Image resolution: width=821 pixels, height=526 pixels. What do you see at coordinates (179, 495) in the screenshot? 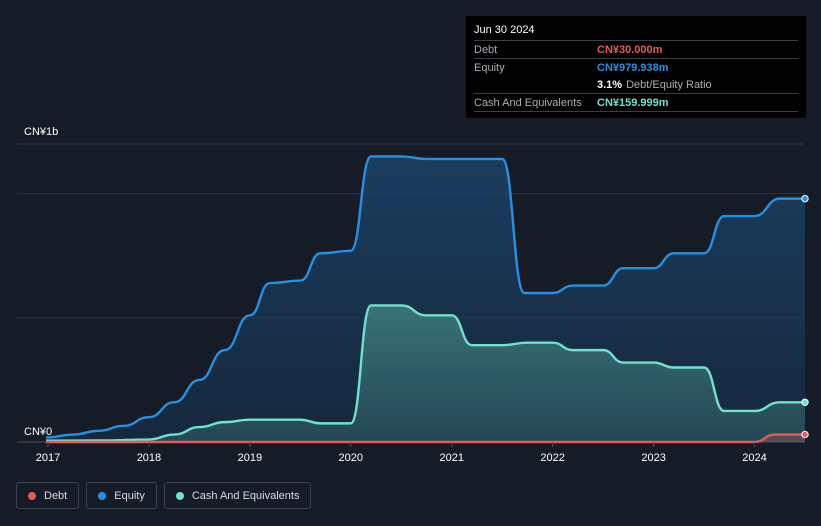
I see `cash-dot-icon` at bounding box center [179, 495].